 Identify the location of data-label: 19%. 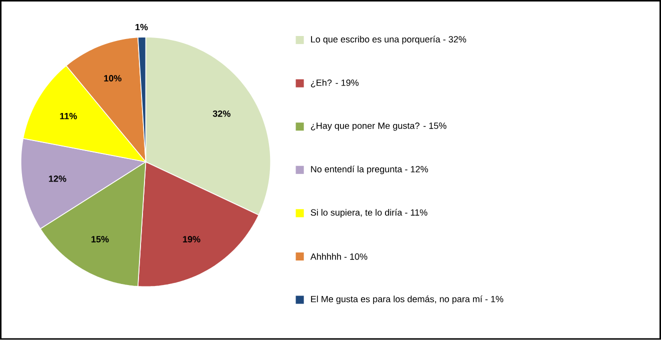
(191, 239).